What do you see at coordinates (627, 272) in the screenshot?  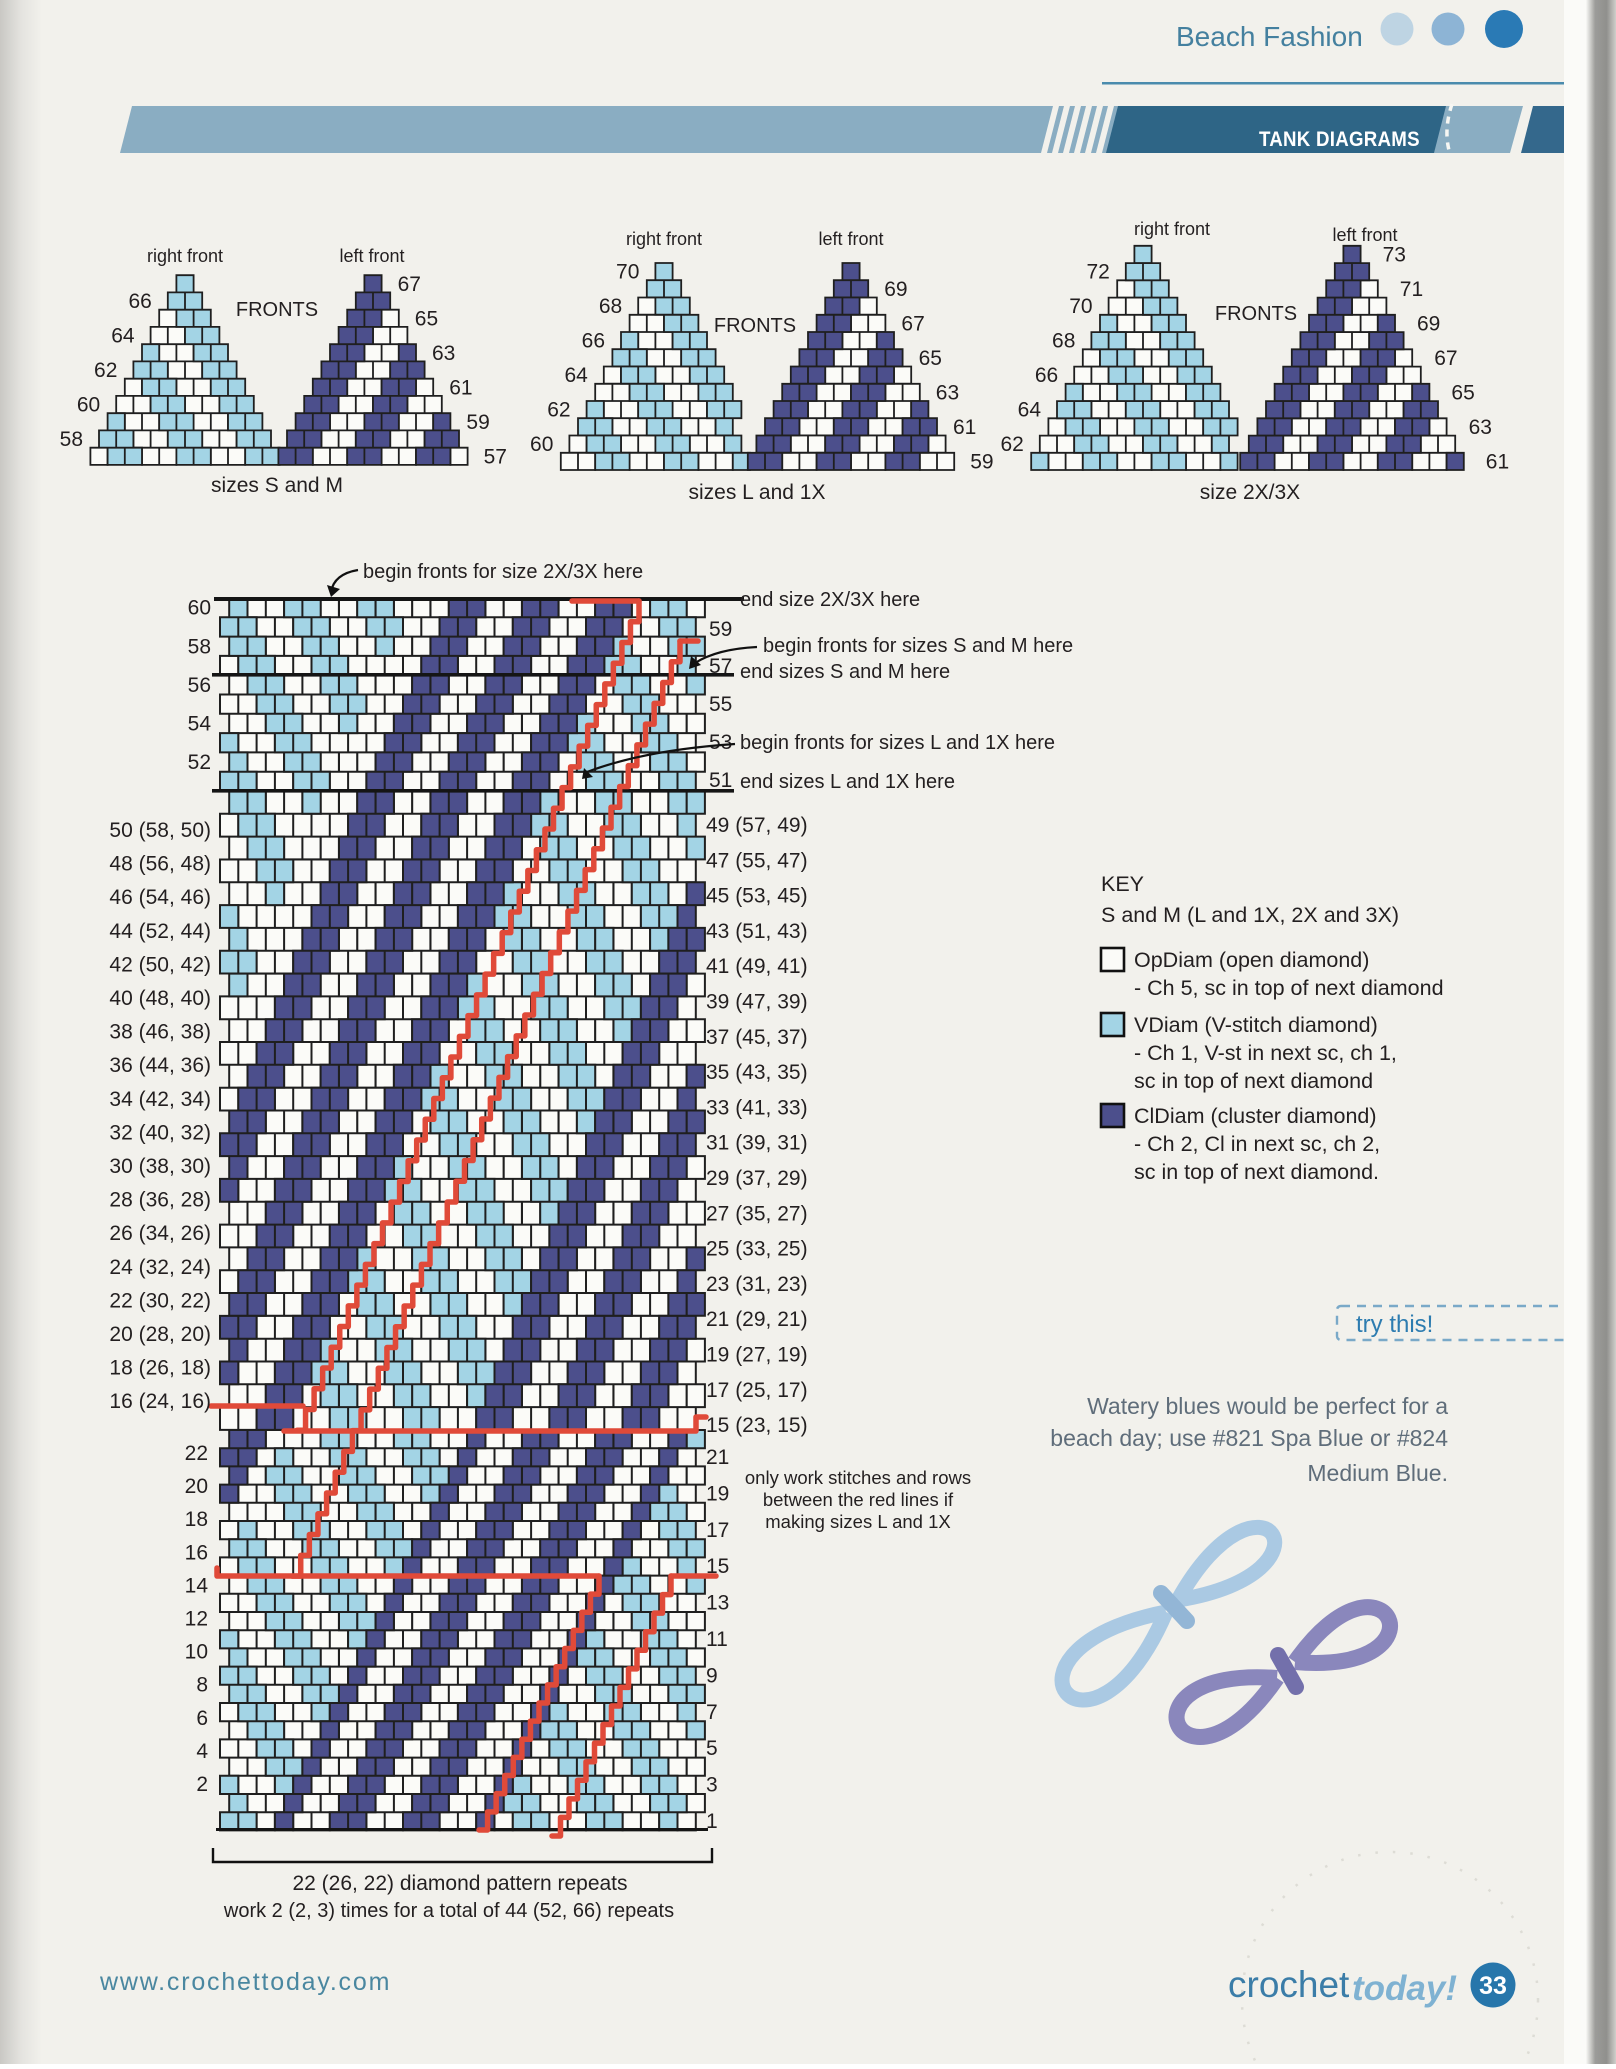 I see `svg-text: 70` at bounding box center [627, 272].